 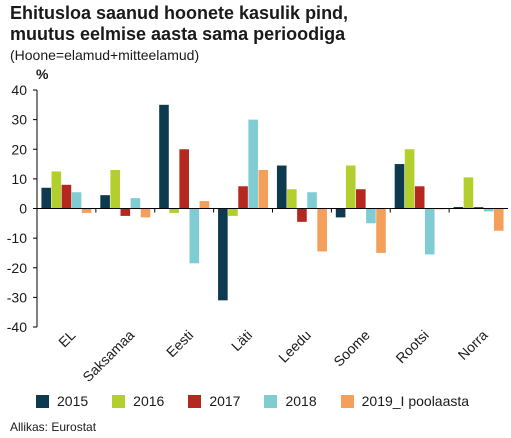 What do you see at coordinates (411, 346) in the screenshot?
I see `x-tick-label: Rootsi` at bounding box center [411, 346].